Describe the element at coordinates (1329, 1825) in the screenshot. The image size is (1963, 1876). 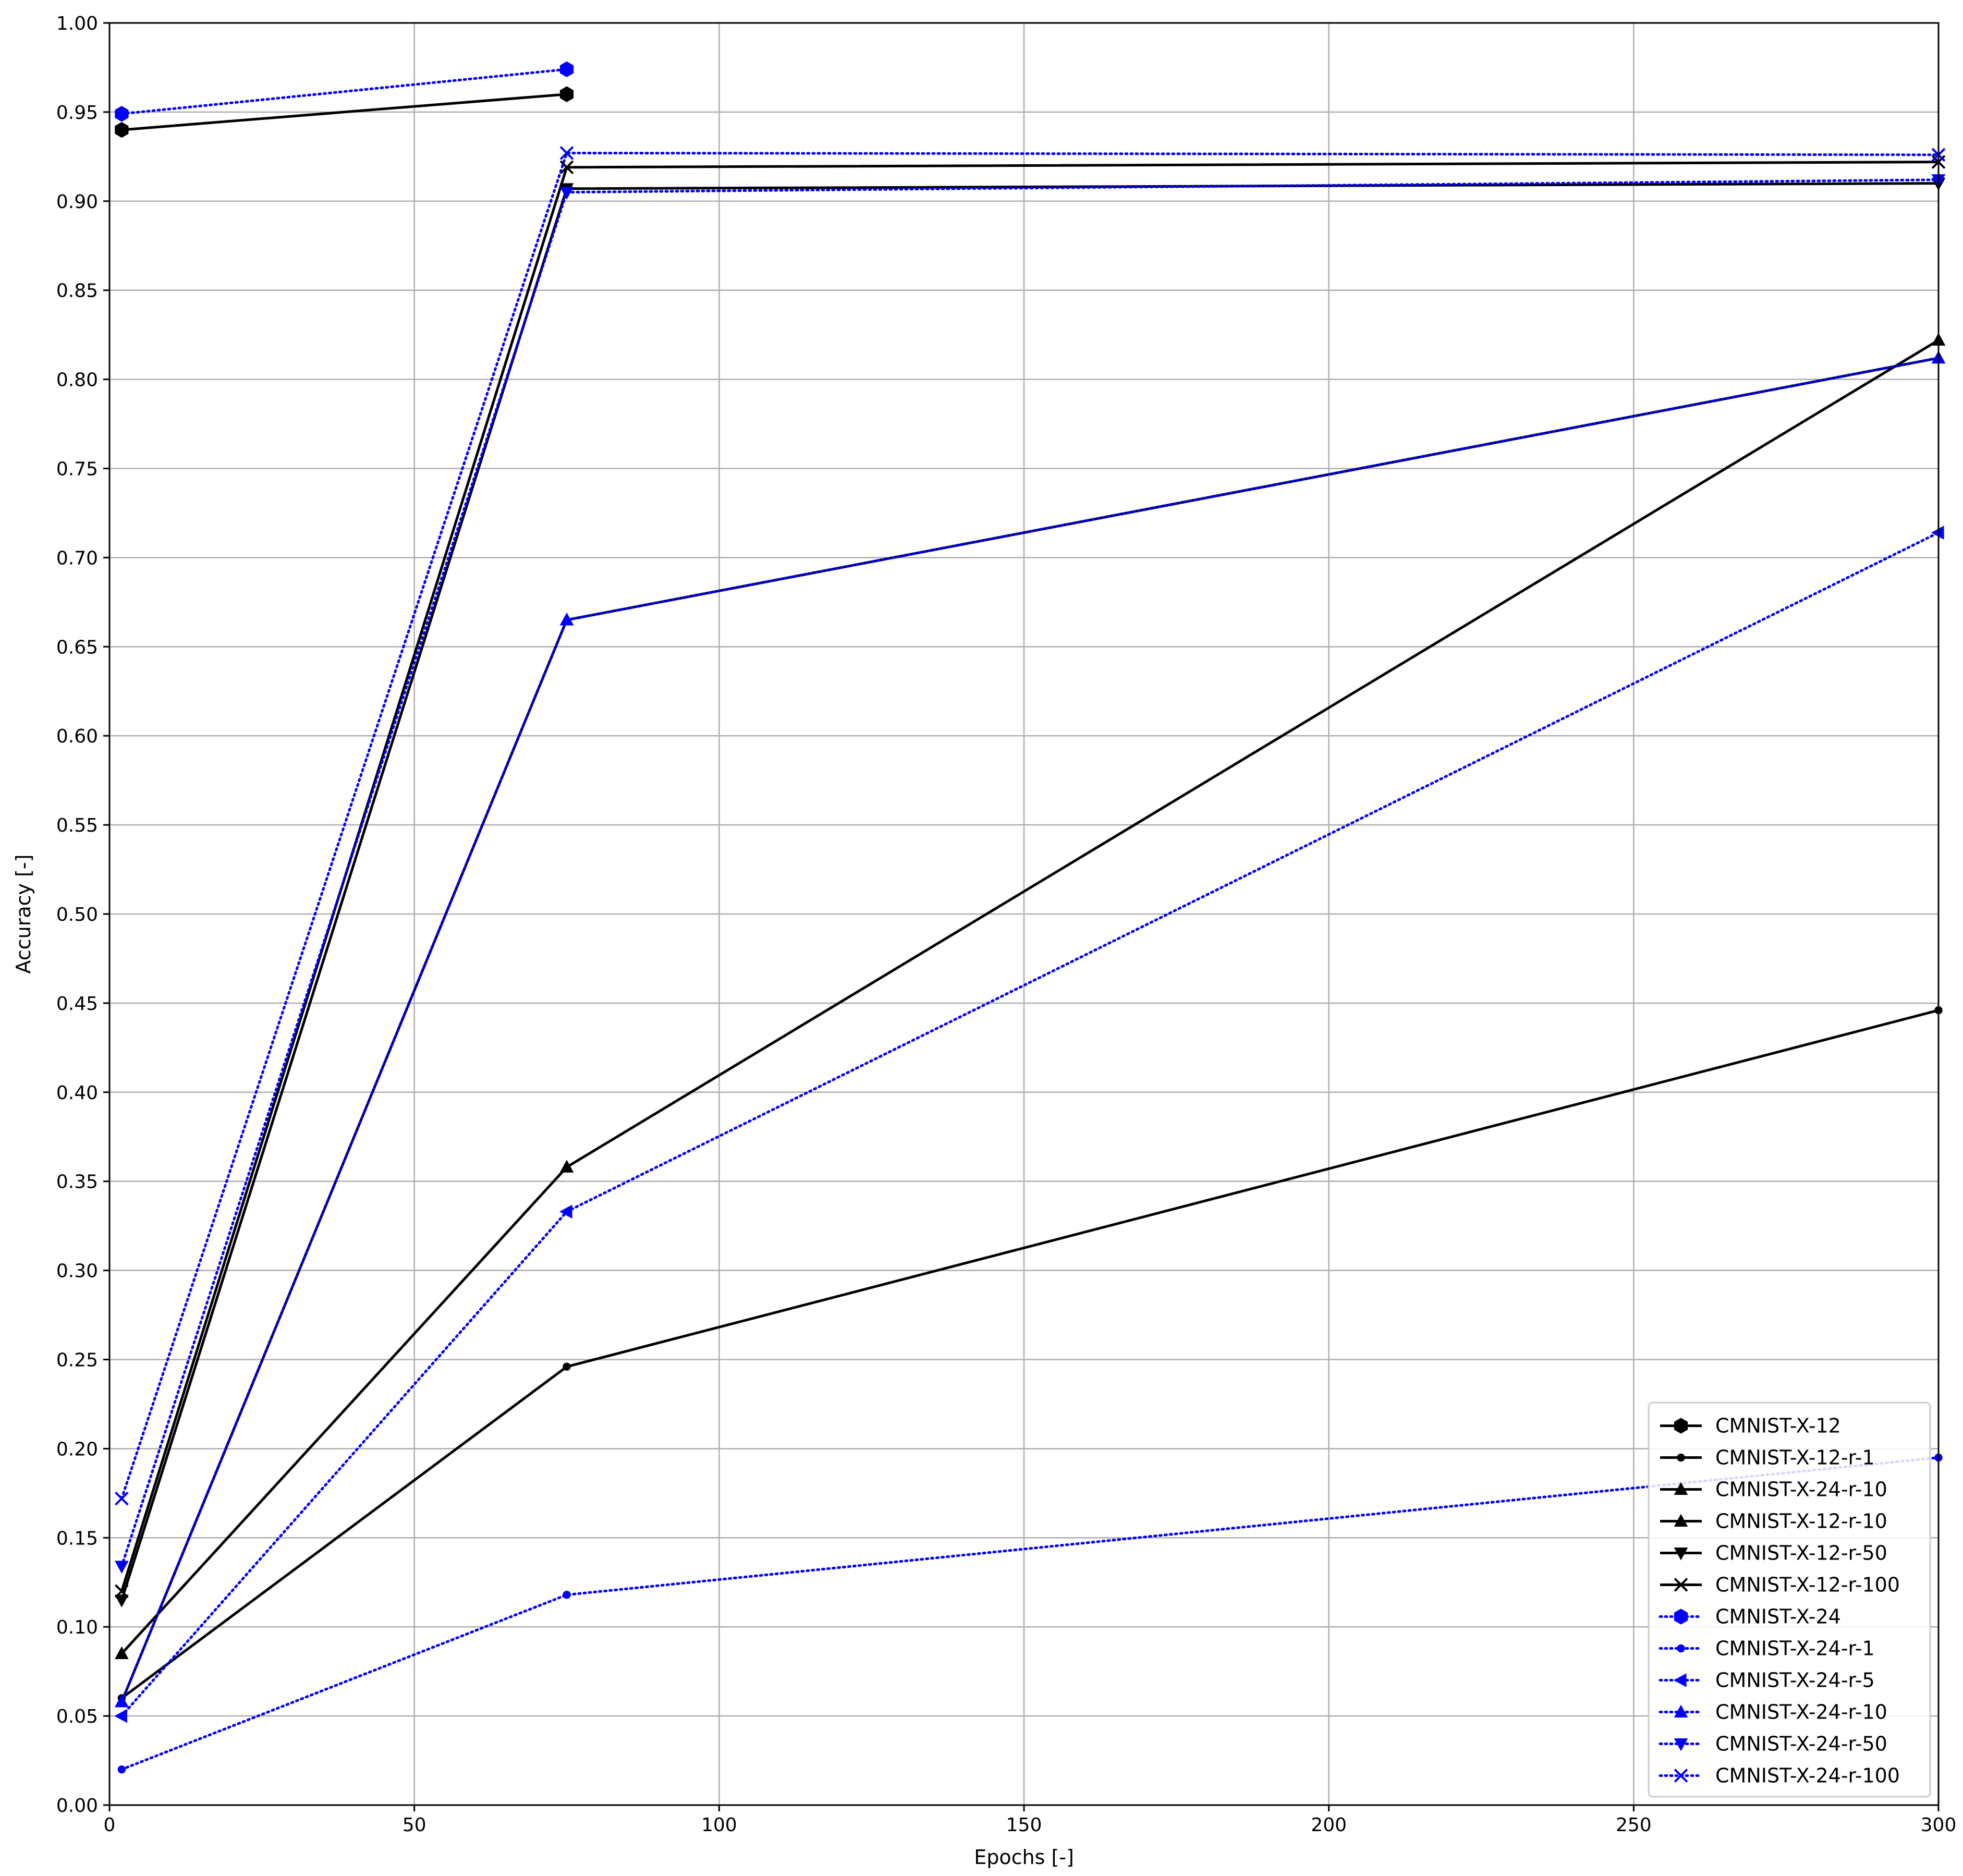
I see `x-tick-label: 200` at that location.